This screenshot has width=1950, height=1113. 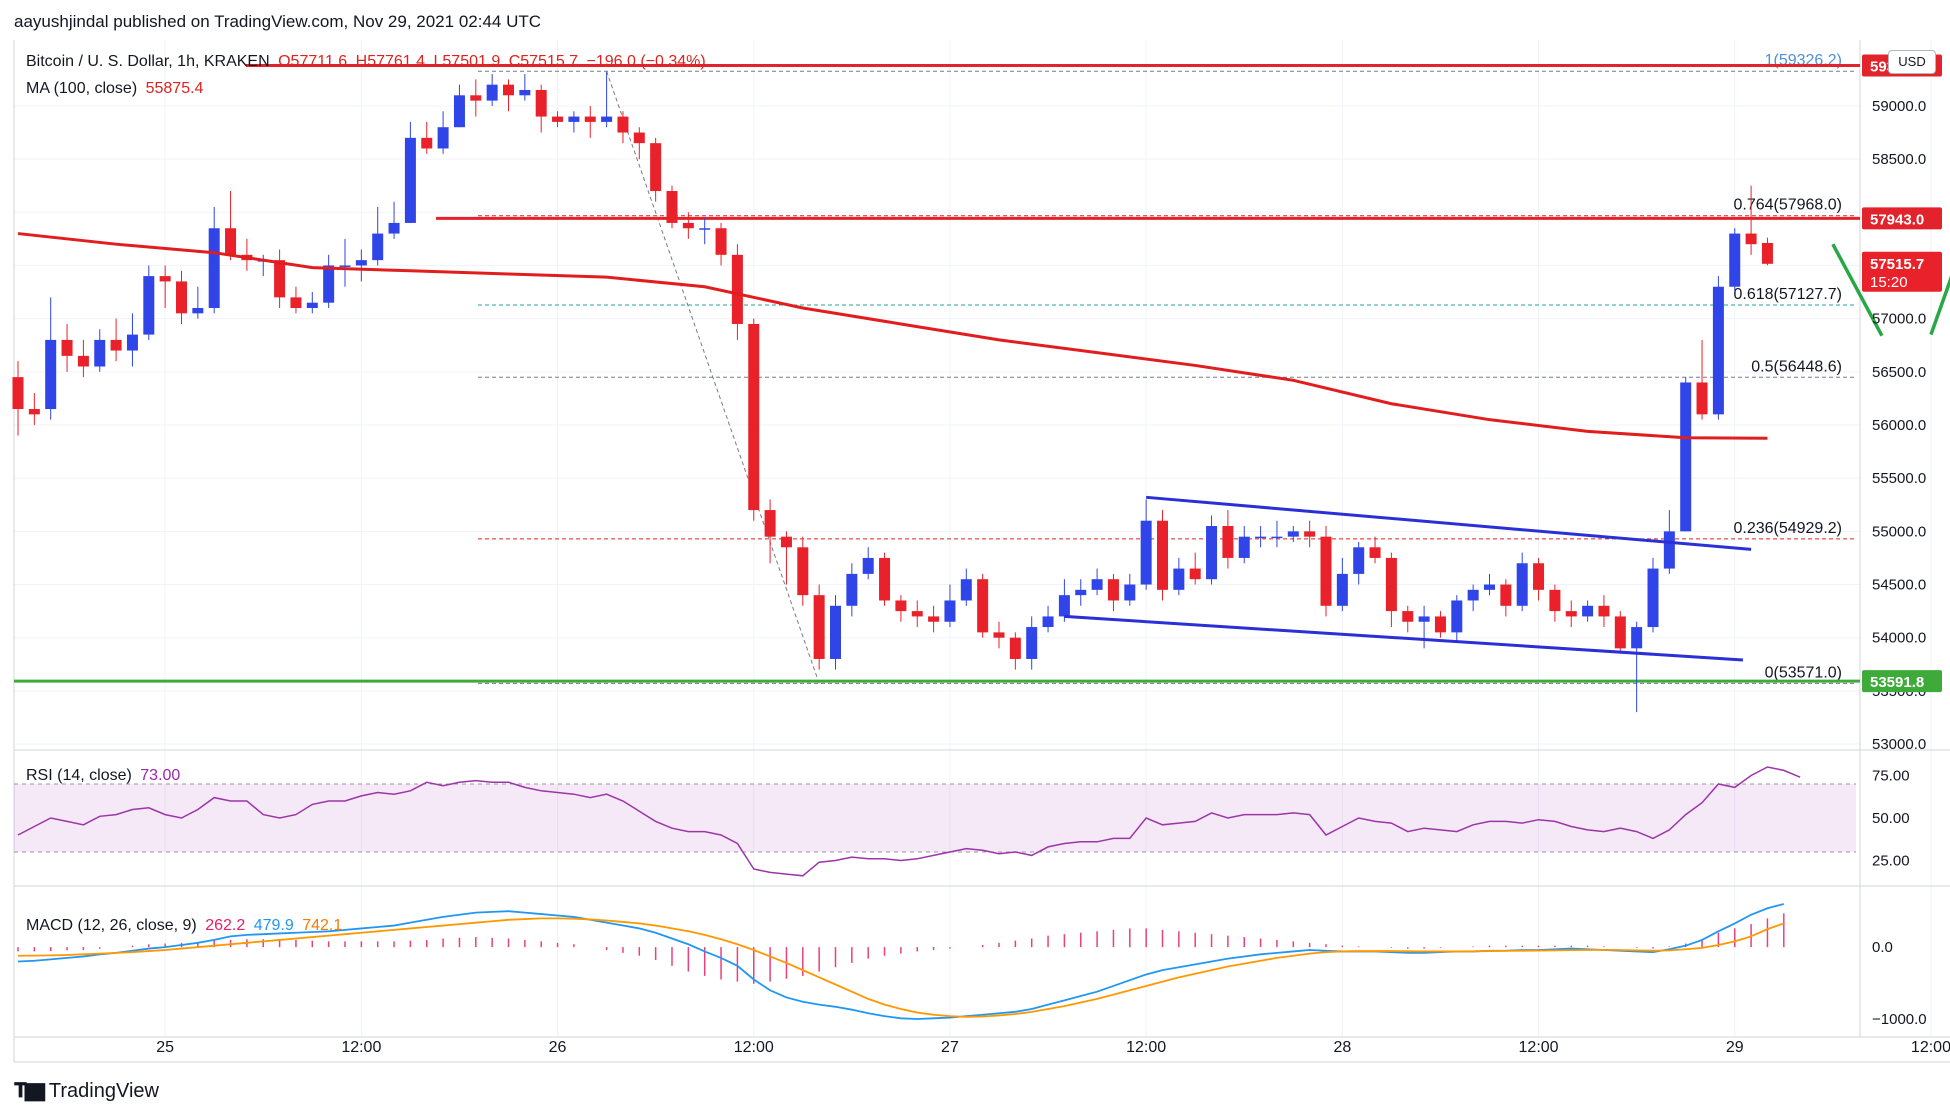 What do you see at coordinates (165, 1047) in the screenshot?
I see `time-tick-label: 25` at bounding box center [165, 1047].